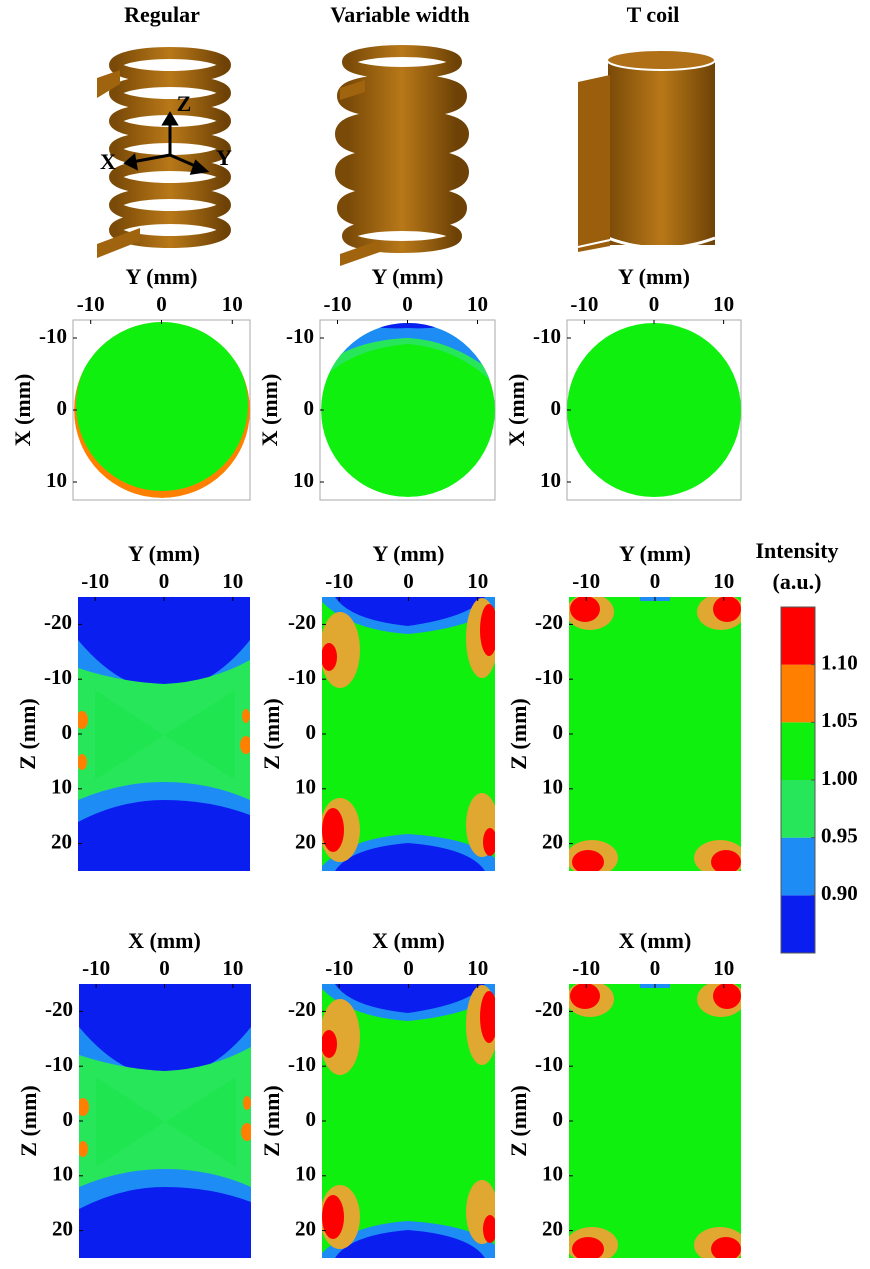 The height and width of the screenshot is (1269, 870). Describe the element at coordinates (797, 581) in the screenshot. I see `colorbar-title: (a.u.)` at that location.